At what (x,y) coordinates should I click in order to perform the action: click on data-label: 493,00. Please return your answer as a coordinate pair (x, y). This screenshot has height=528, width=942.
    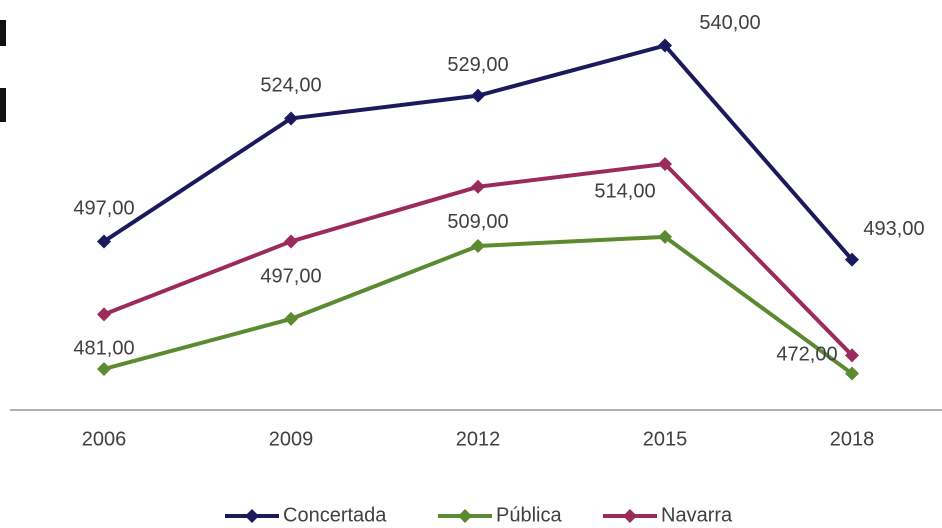
    Looking at the image, I should click on (893, 229).